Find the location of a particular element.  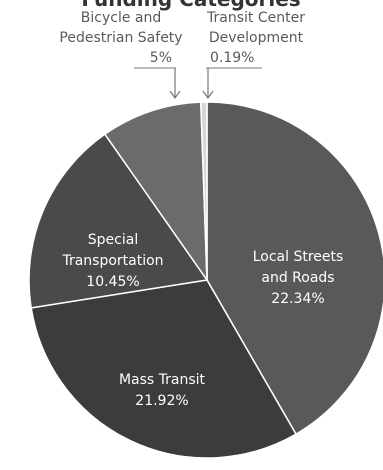

callout-label-bicycle-and-pedestrian-safety: Pedestrian Safety is located at coordinates (120, 38).